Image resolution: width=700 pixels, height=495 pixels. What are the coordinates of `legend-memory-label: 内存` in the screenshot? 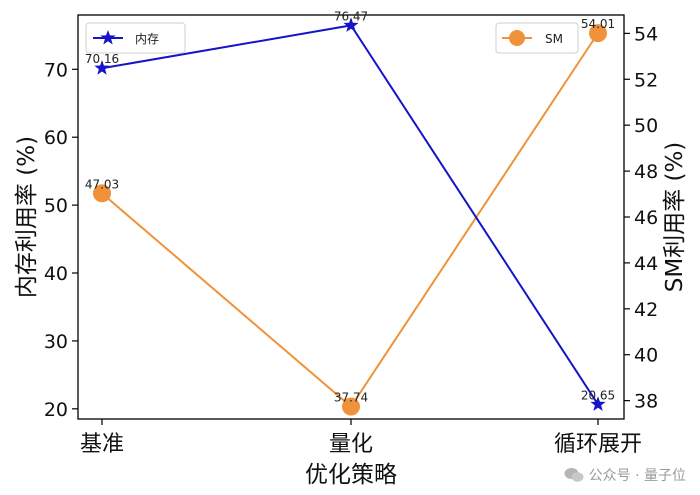 It's located at (147, 39).